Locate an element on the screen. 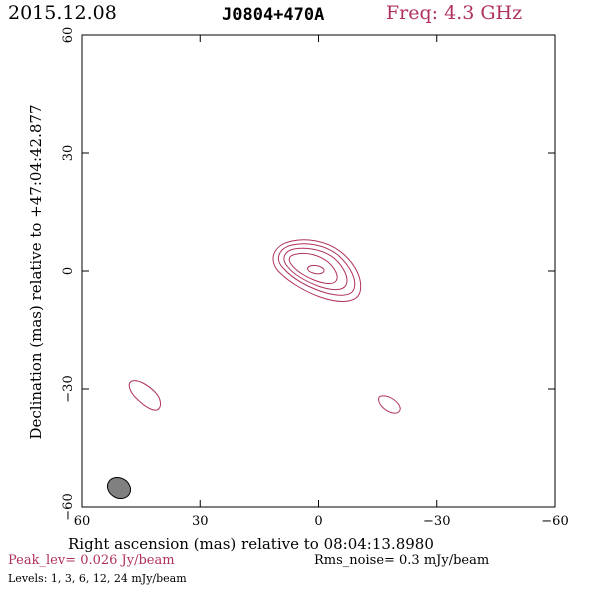 The height and width of the screenshot is (590, 590). knot-east-contour is located at coordinates (144, 395).